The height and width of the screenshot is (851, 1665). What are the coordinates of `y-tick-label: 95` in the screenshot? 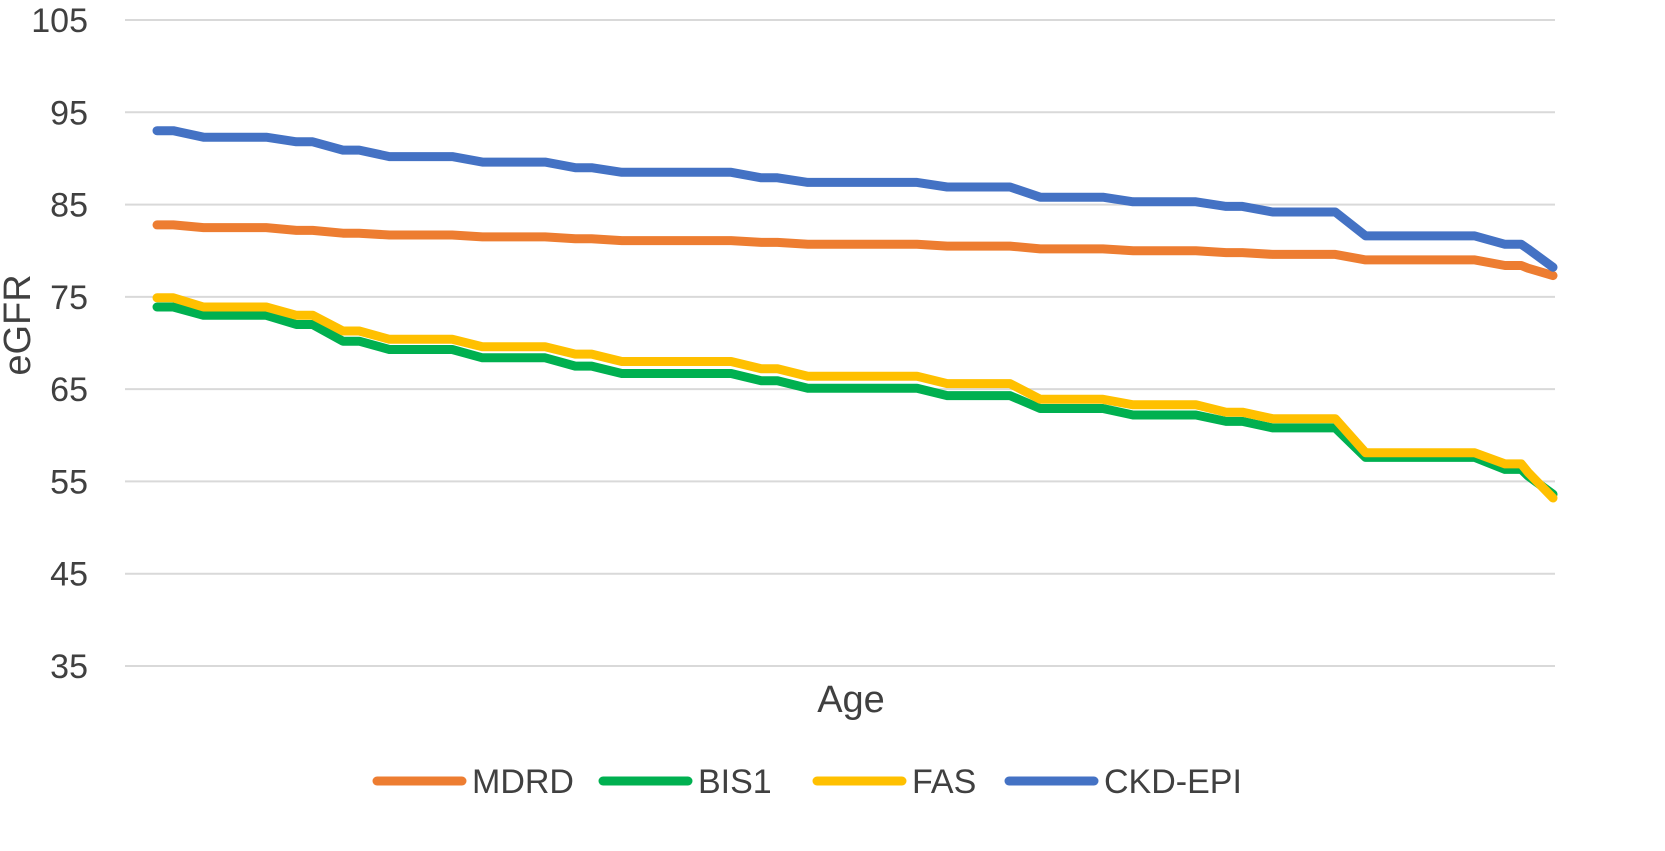 It's located at (69, 113).